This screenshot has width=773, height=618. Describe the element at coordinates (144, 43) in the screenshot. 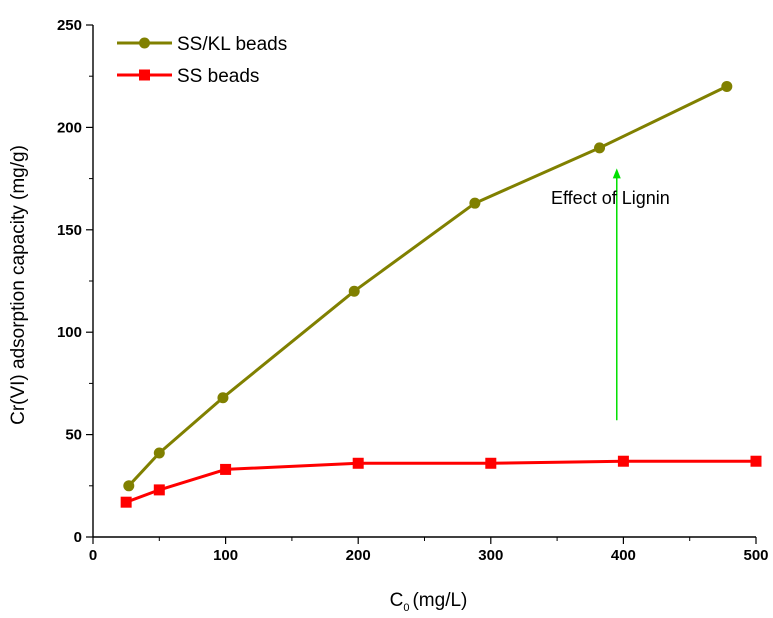

I see `legend-marker-circle` at that location.